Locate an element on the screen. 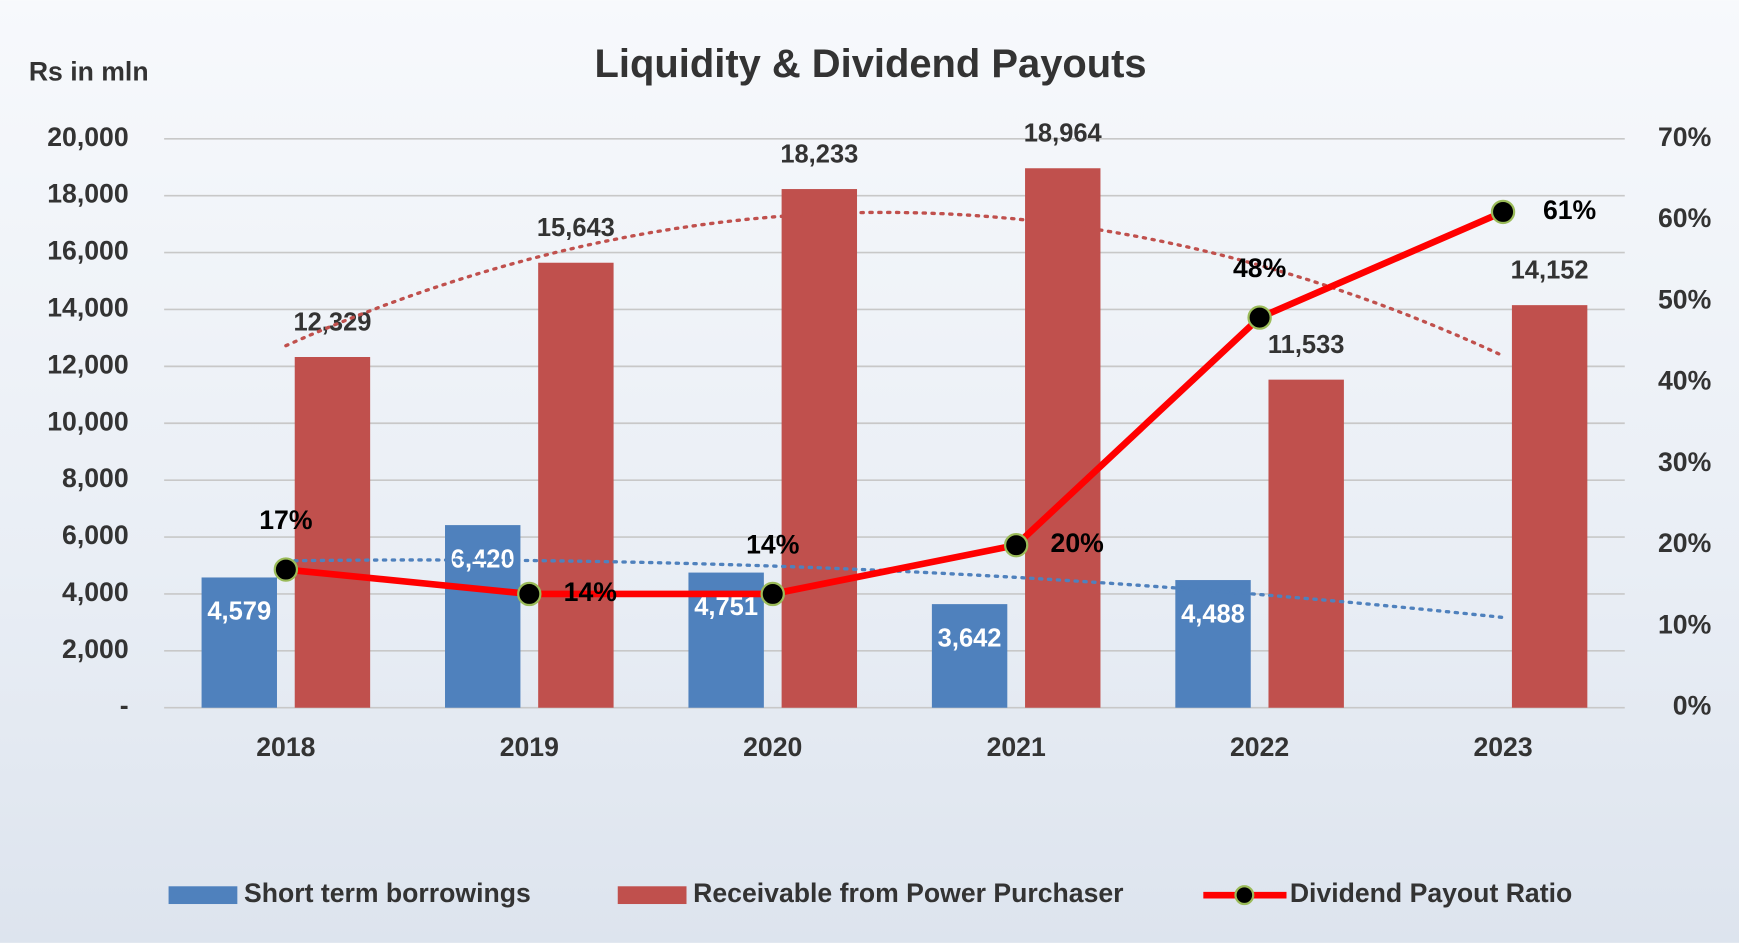  data-label: 15,643 is located at coordinates (576, 228).